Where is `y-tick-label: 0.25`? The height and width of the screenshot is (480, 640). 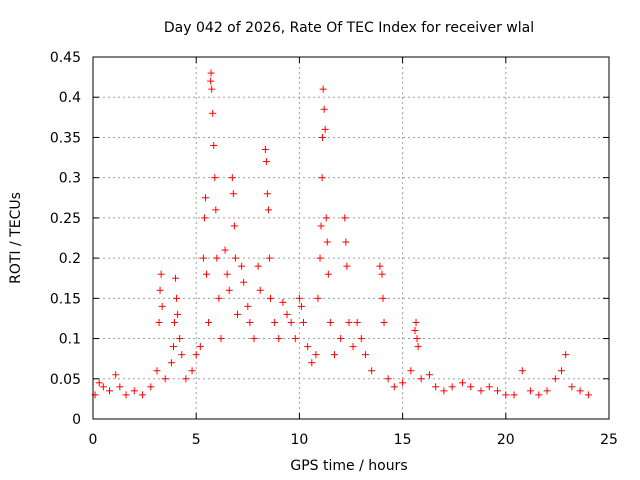 y-tick-label: 0.25 is located at coordinates (65, 219).